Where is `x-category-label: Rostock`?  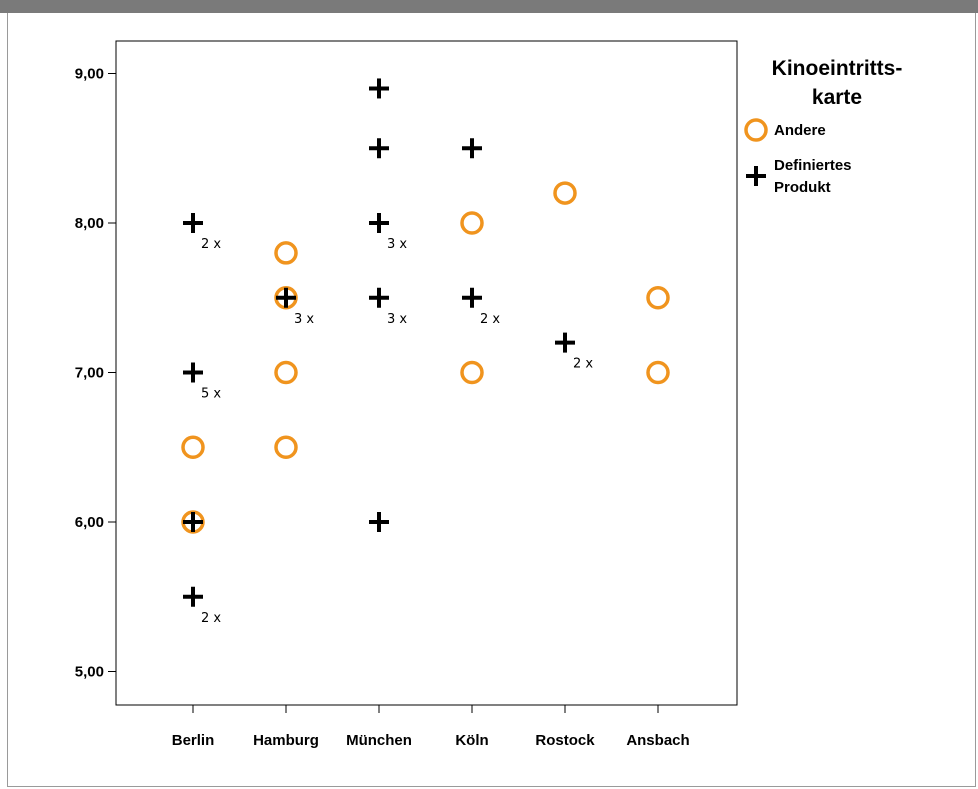 x-category-label: Rostock is located at coordinates (565, 740).